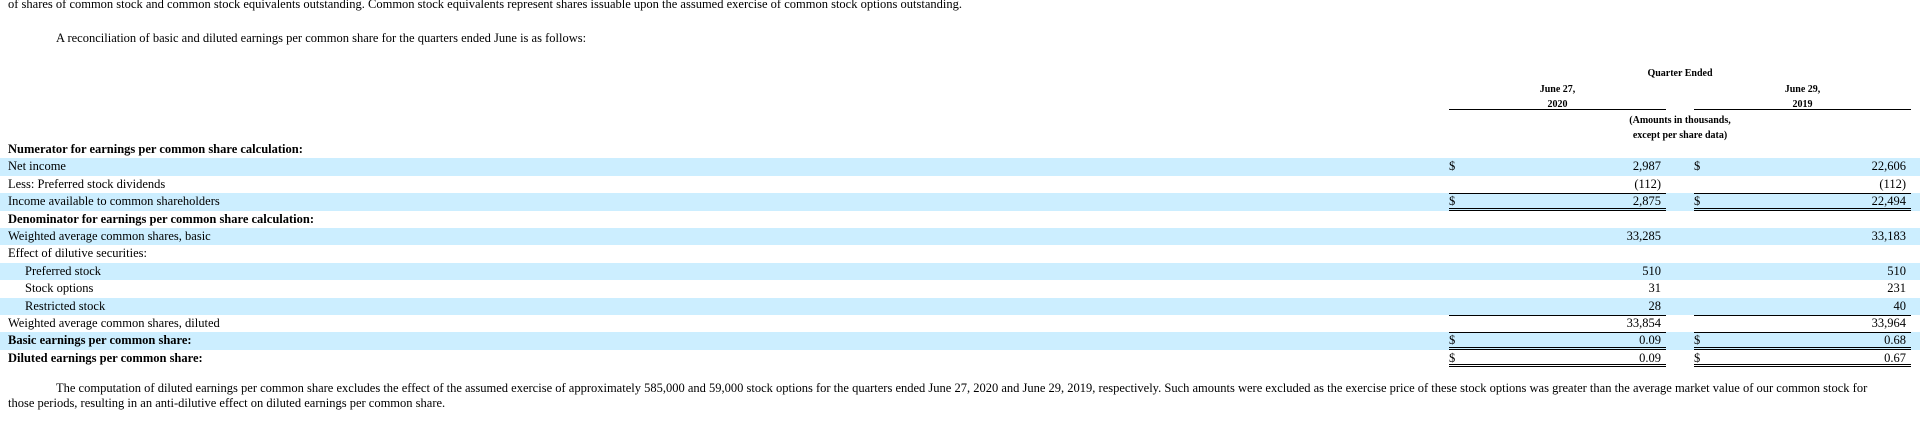 This screenshot has height=427, width=1920. What do you see at coordinates (1802, 166) in the screenshot?
I see `cell-2019: $22,606` at bounding box center [1802, 166].